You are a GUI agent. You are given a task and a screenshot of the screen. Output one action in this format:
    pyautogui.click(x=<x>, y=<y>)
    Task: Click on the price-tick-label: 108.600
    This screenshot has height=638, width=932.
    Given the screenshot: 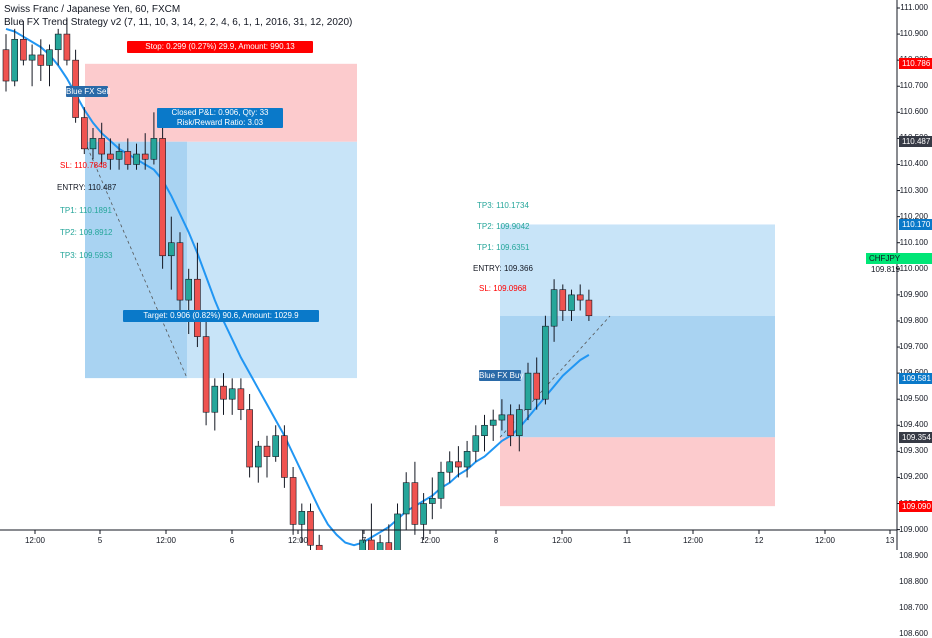 What is the action you would take?
    pyautogui.click(x=913, y=633)
    